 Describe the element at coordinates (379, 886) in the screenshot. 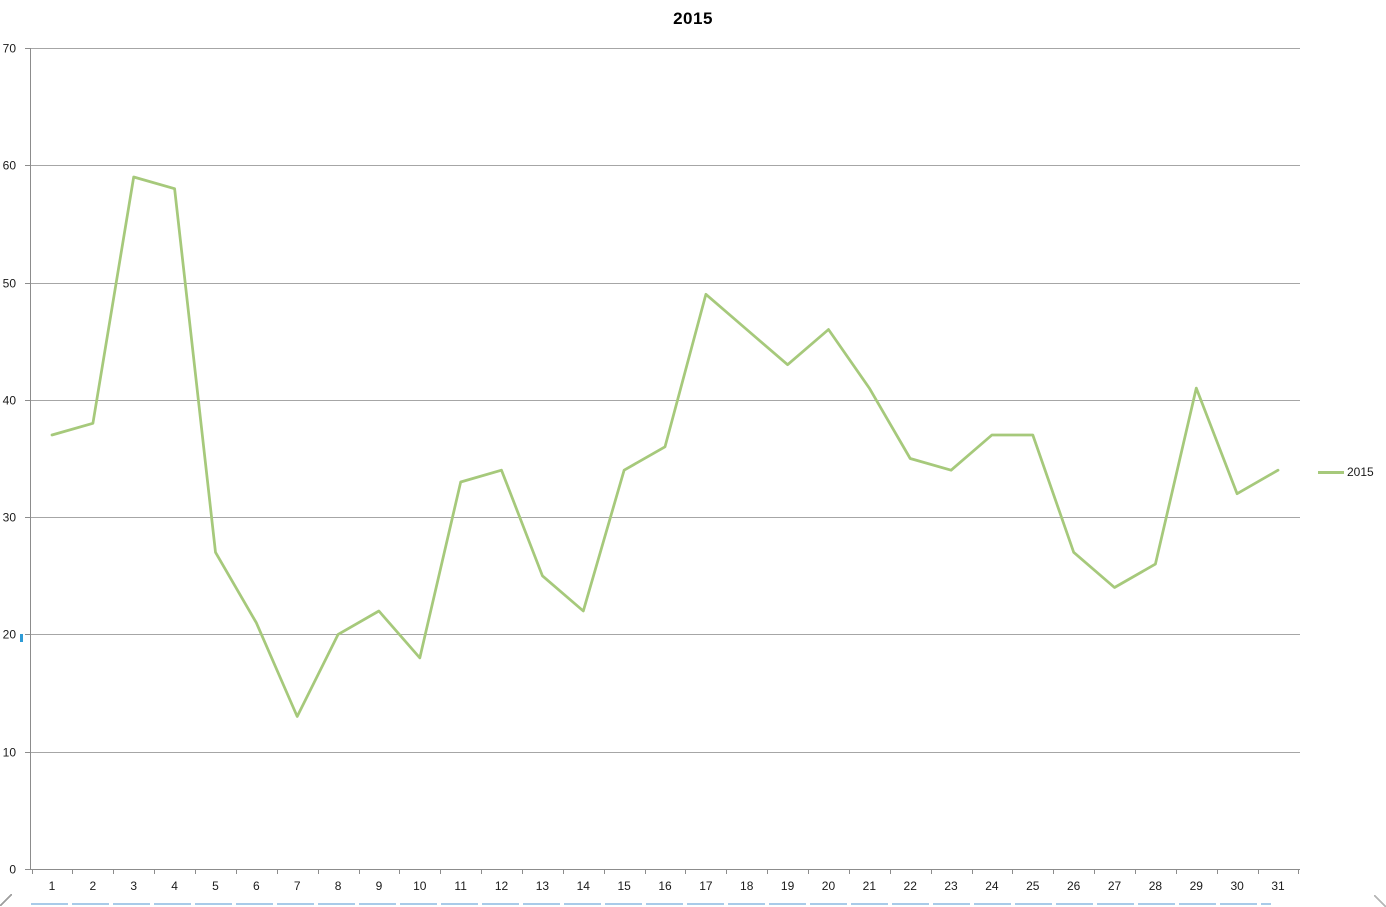

I see `x-axis-label: 9` at that location.